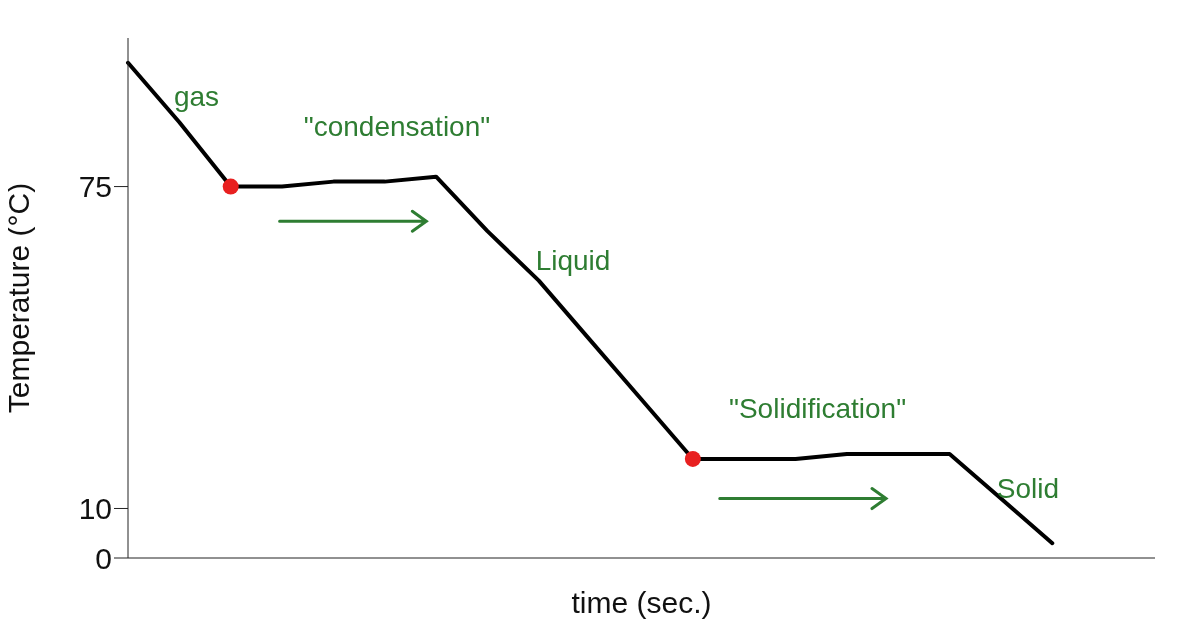 Image resolution: width=1193 pixels, height=639 pixels. I want to click on y-tick-label: 0, so click(103, 558).